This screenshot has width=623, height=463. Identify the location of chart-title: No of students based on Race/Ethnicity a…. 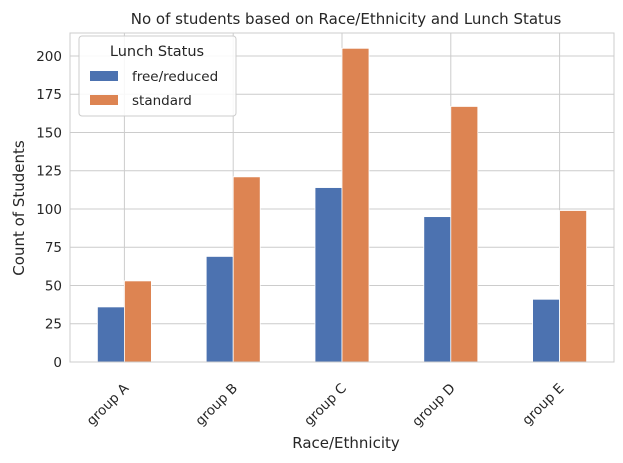
(346, 19).